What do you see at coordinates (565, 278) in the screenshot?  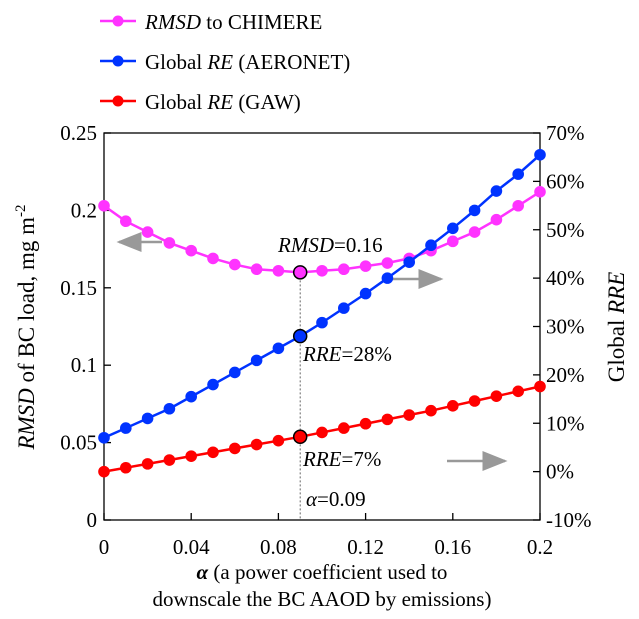 I see `y-right-tick-label: 40%` at bounding box center [565, 278].